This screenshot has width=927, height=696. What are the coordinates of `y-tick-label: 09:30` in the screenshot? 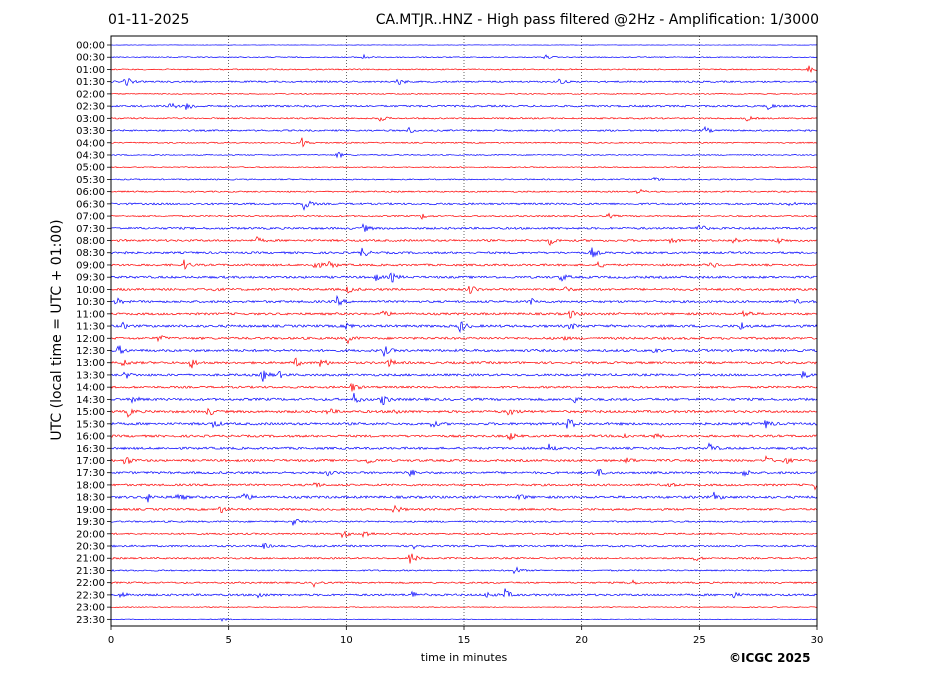 It's located at (90, 278).